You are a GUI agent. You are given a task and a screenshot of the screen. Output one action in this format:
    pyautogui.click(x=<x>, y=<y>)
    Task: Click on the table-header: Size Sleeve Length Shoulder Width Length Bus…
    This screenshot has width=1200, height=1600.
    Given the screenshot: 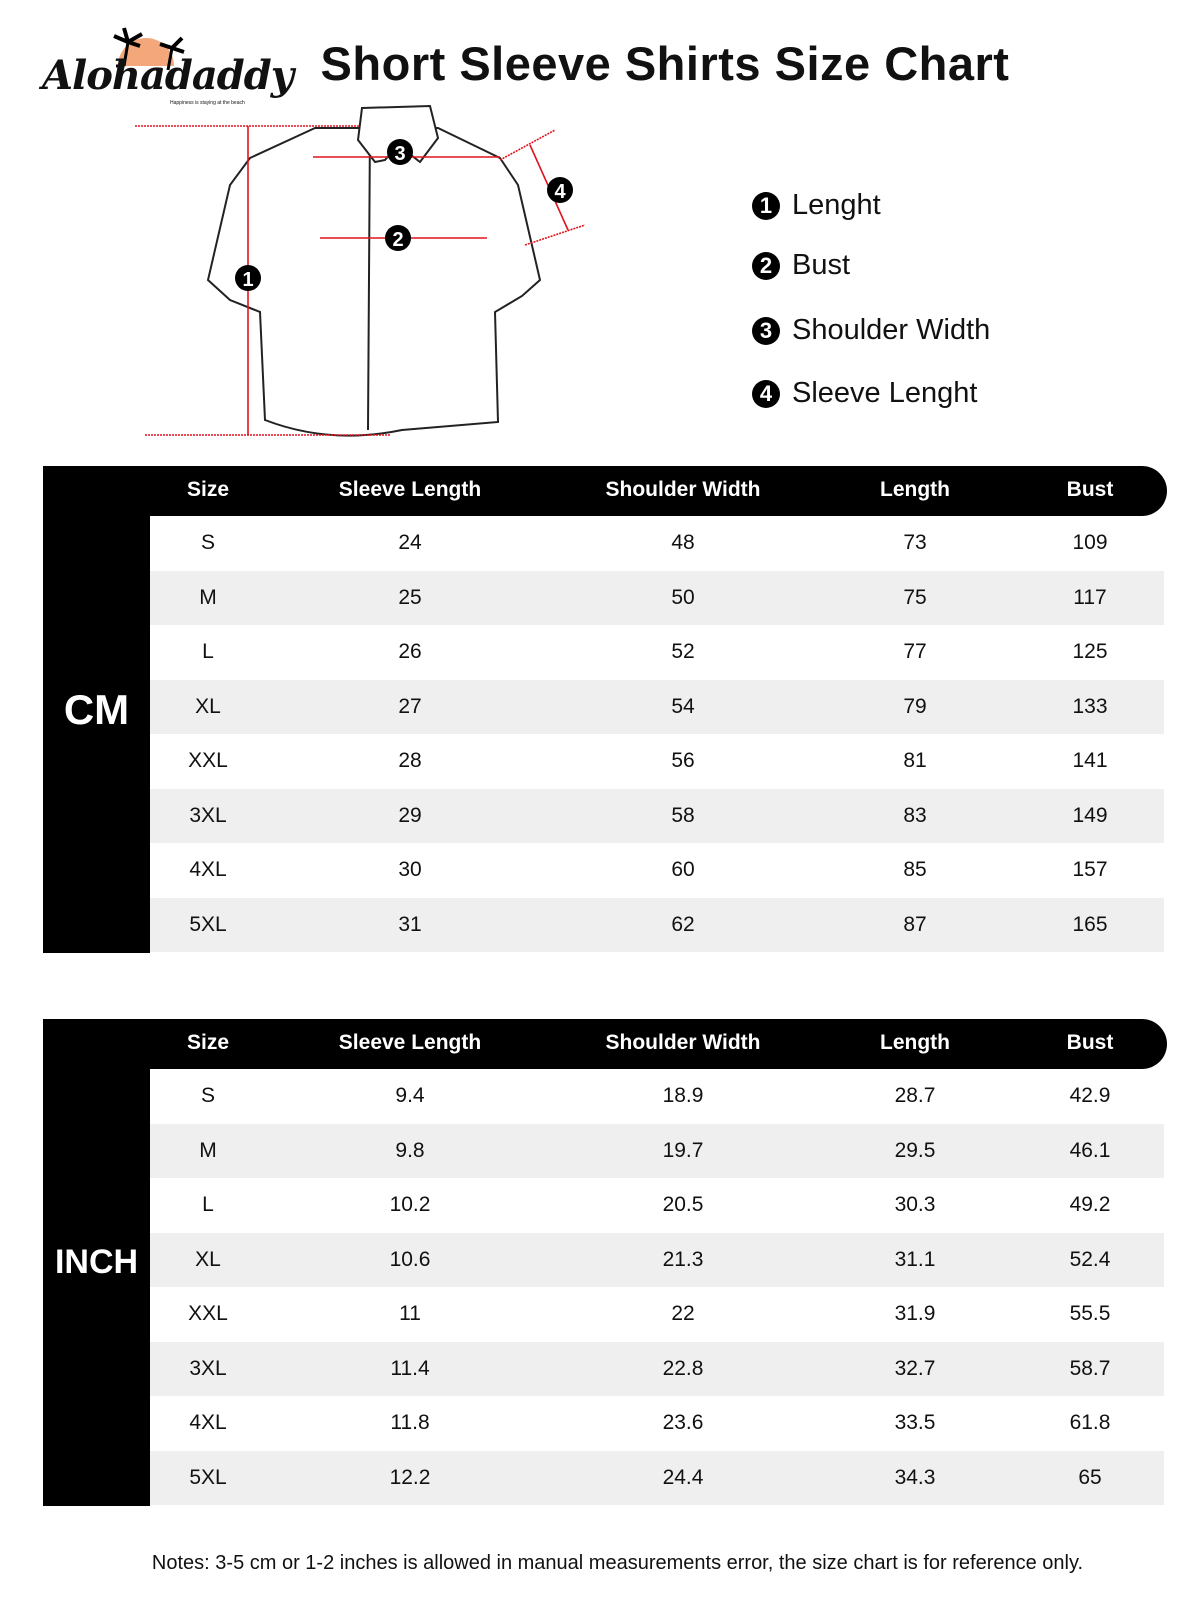 What is the action you would take?
    pyautogui.click(x=605, y=1044)
    